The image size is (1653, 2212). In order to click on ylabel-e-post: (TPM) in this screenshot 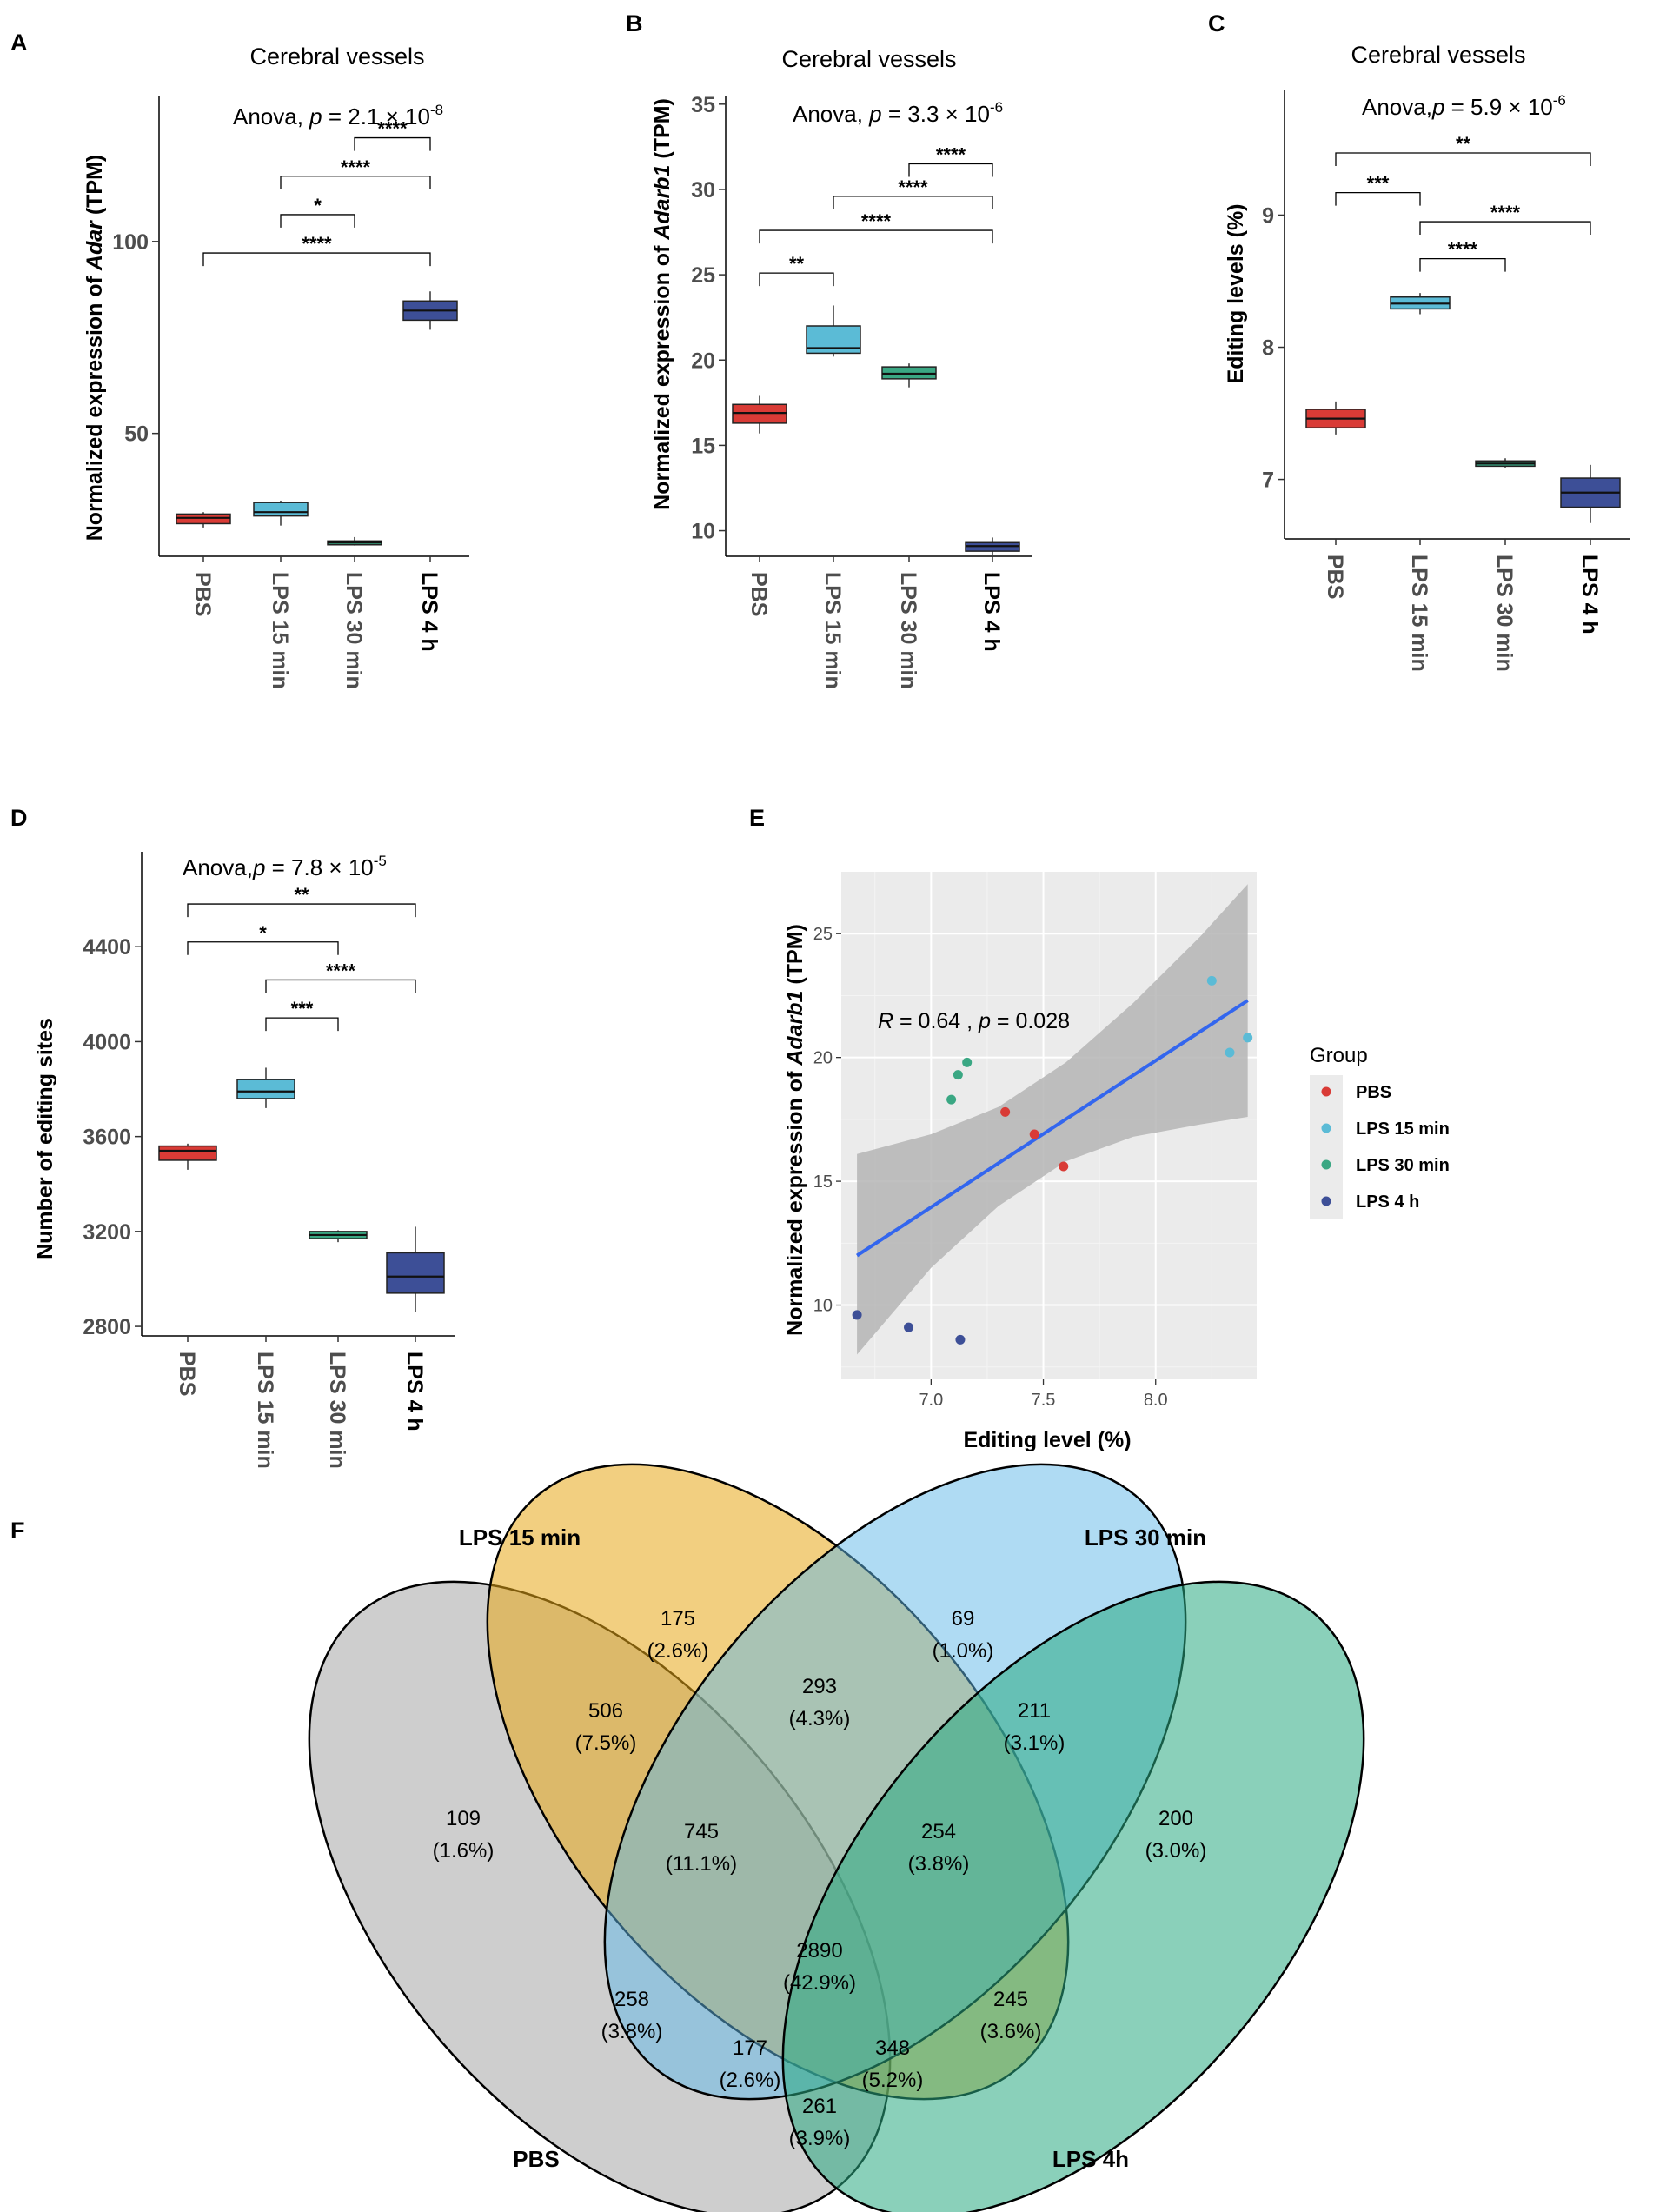, I will do `click(795, 957)`.